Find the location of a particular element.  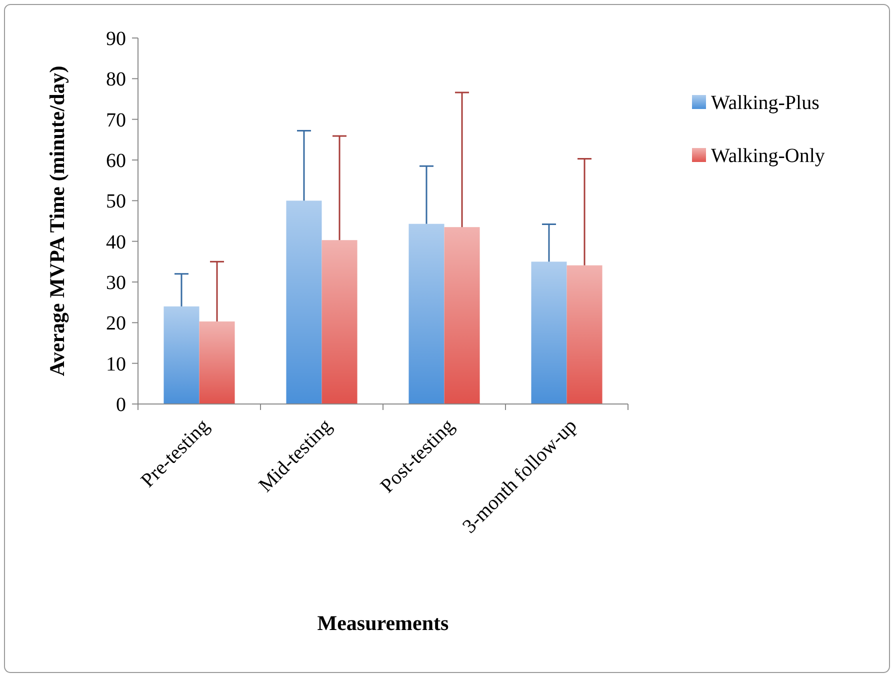

y-axis-title: Average MVPA Time (minute/day) is located at coordinates (57, 221).